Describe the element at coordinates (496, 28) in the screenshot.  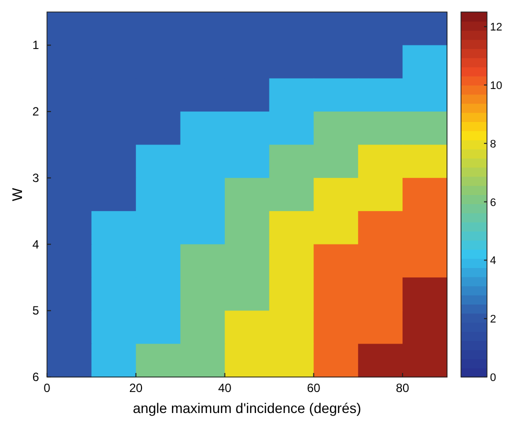
I see `color-bar-label: 12` at that location.